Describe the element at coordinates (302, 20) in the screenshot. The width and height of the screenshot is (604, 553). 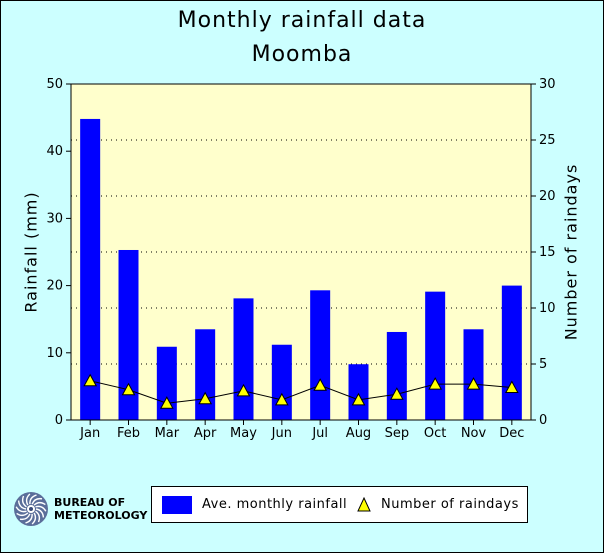
I see `chart-title: Monthly rainfall data` at that location.